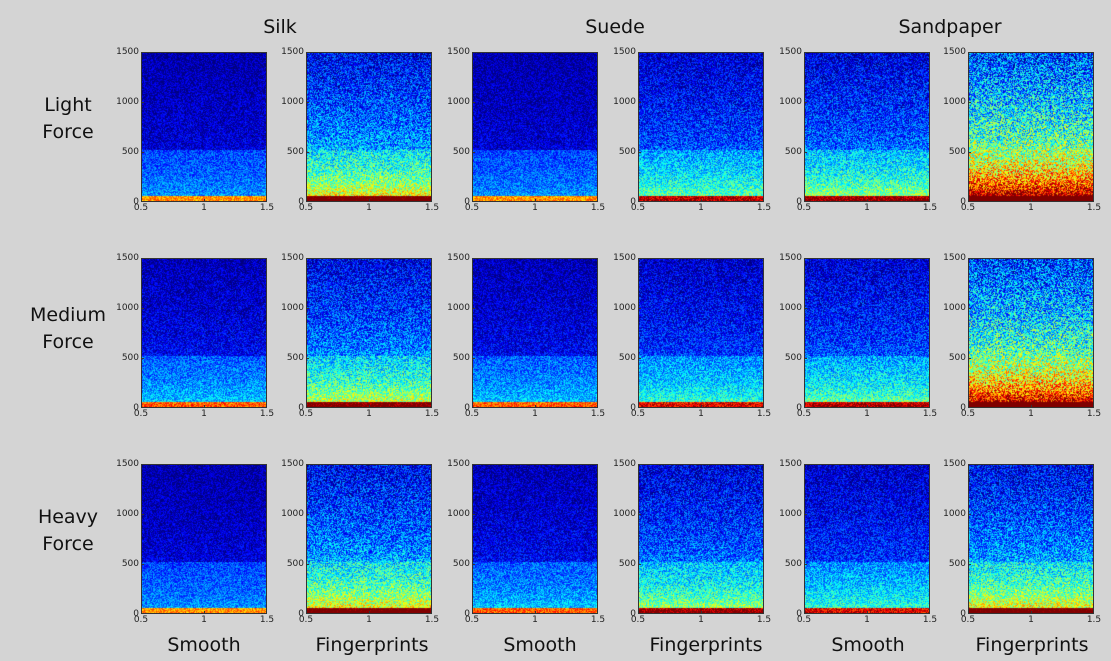 The height and width of the screenshot is (661, 1111). What do you see at coordinates (280, 27) in the screenshot?
I see `column-title-silk: Silk` at bounding box center [280, 27].